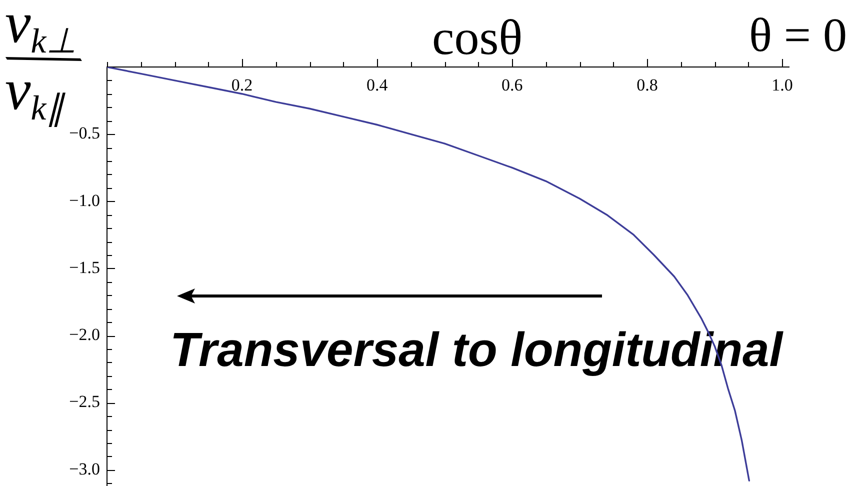 This screenshot has height=486, width=857. Describe the element at coordinates (477, 37) in the screenshot. I see `x-axis-title: cosθ` at that location.